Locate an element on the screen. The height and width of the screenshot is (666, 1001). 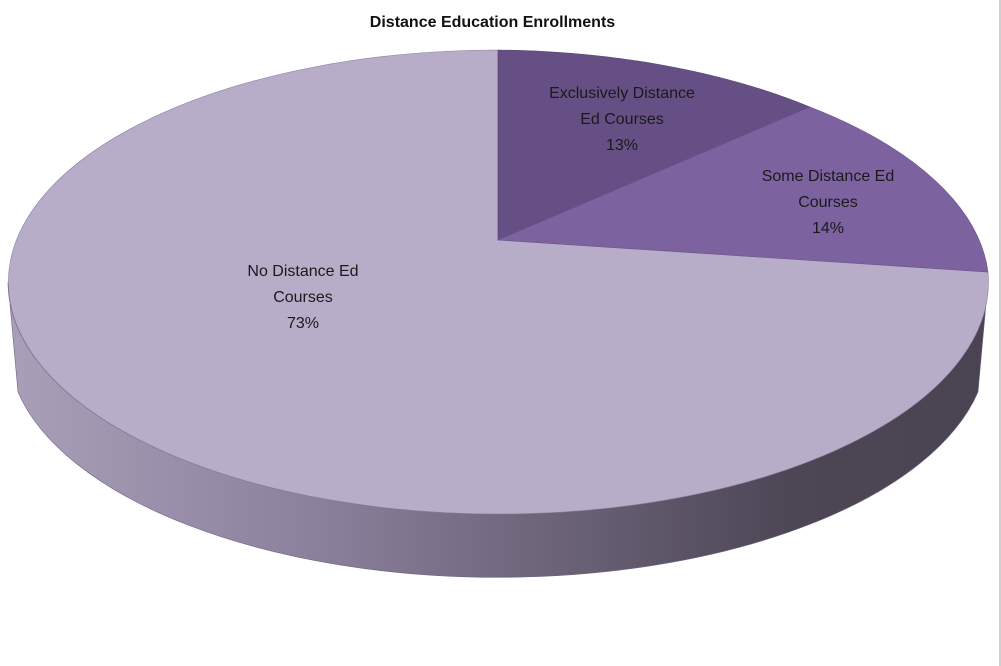
data-label-no-distance-ed: No Distance Ed Courses 73% is located at coordinates (303, 298).